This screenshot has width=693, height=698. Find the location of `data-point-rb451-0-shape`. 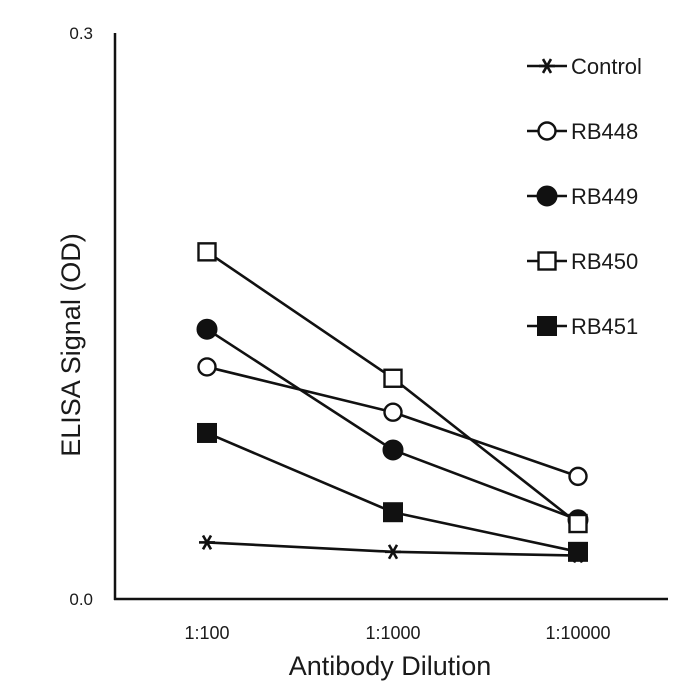

data-point-rb451-0-shape is located at coordinates (207, 432).